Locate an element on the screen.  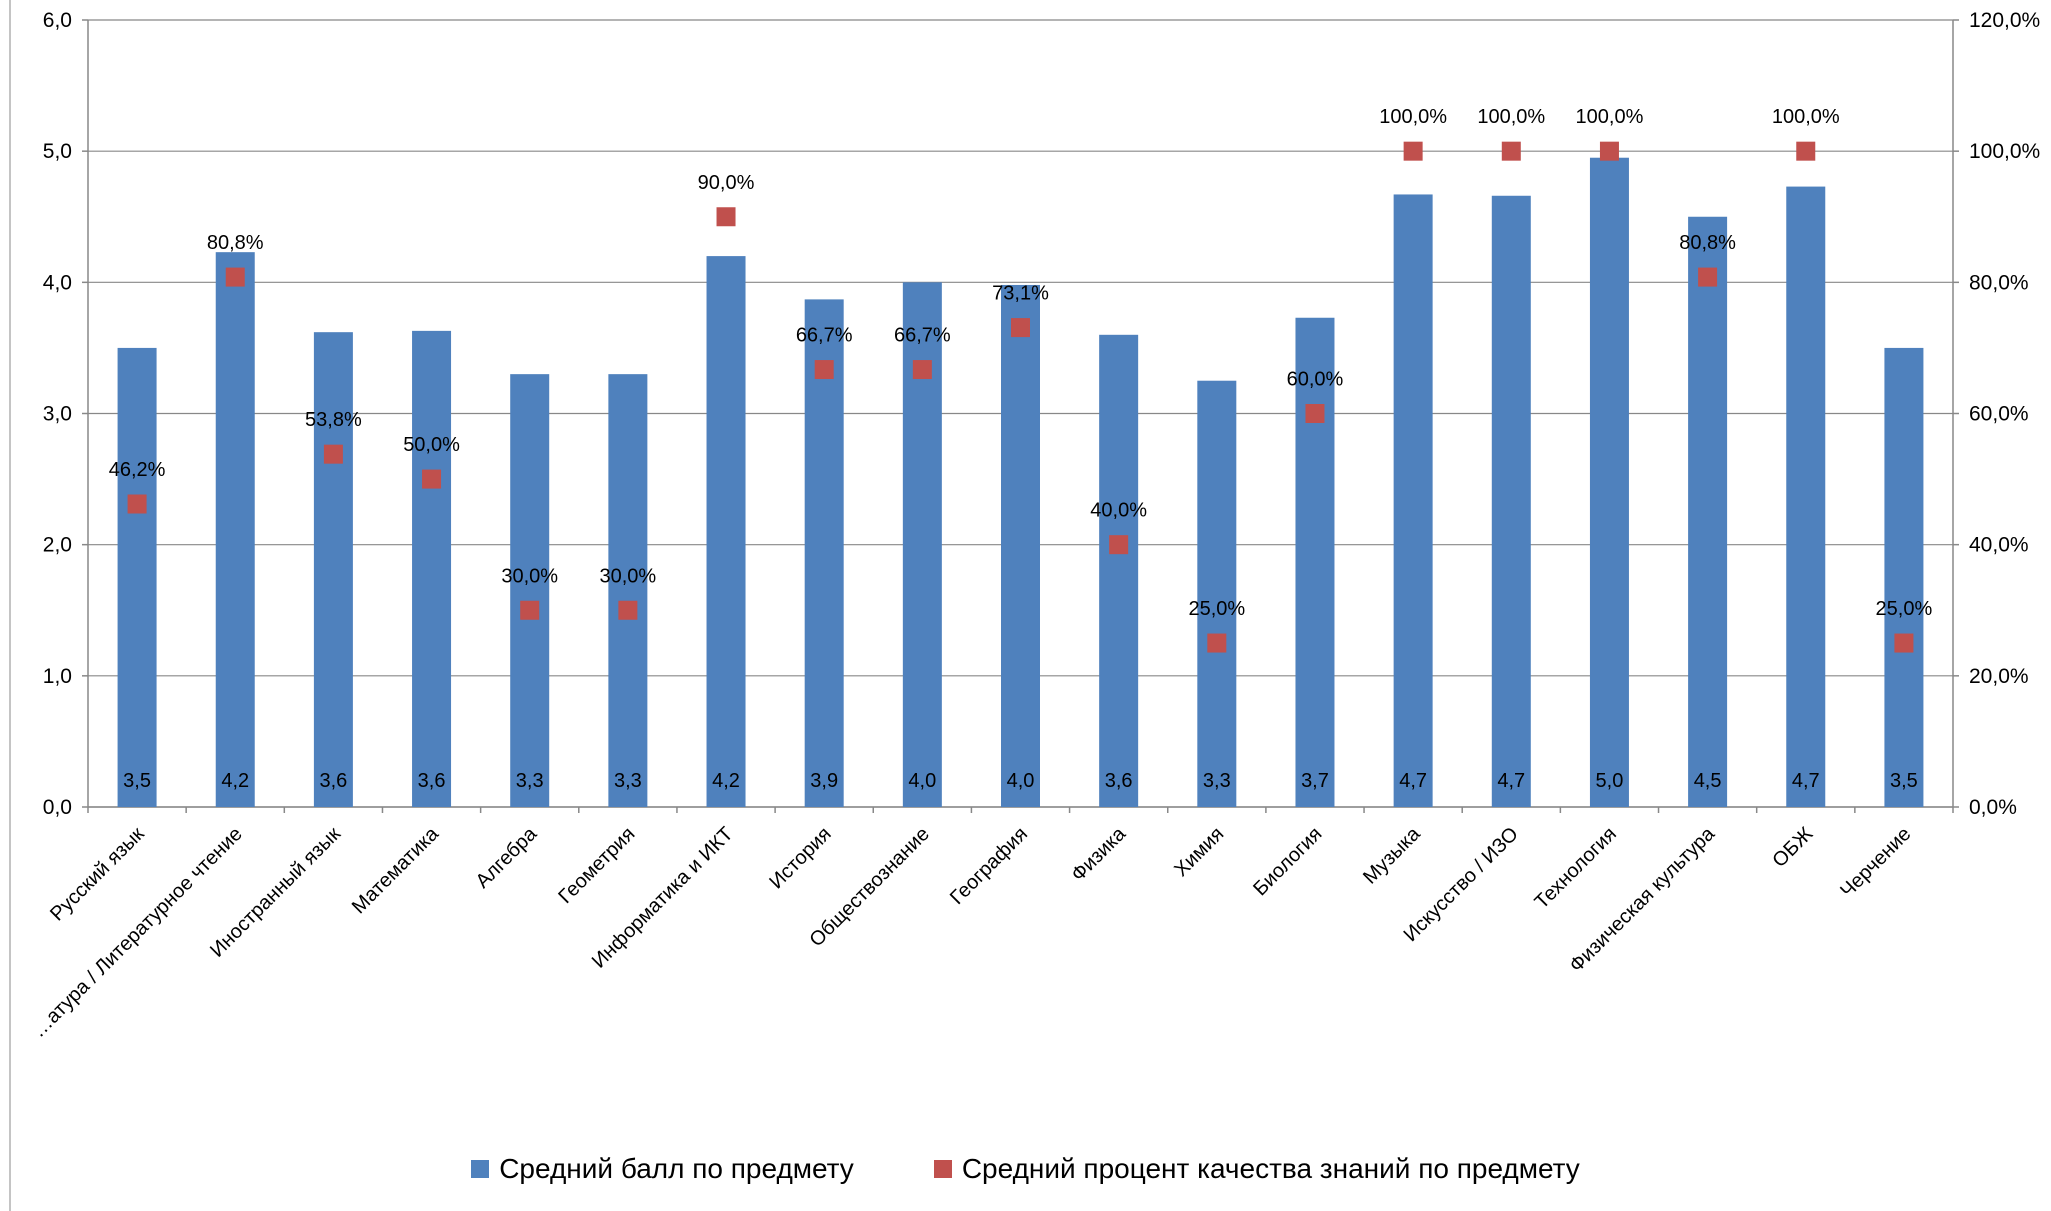
quality-value-label: 60,0% is located at coordinates (1315, 380).